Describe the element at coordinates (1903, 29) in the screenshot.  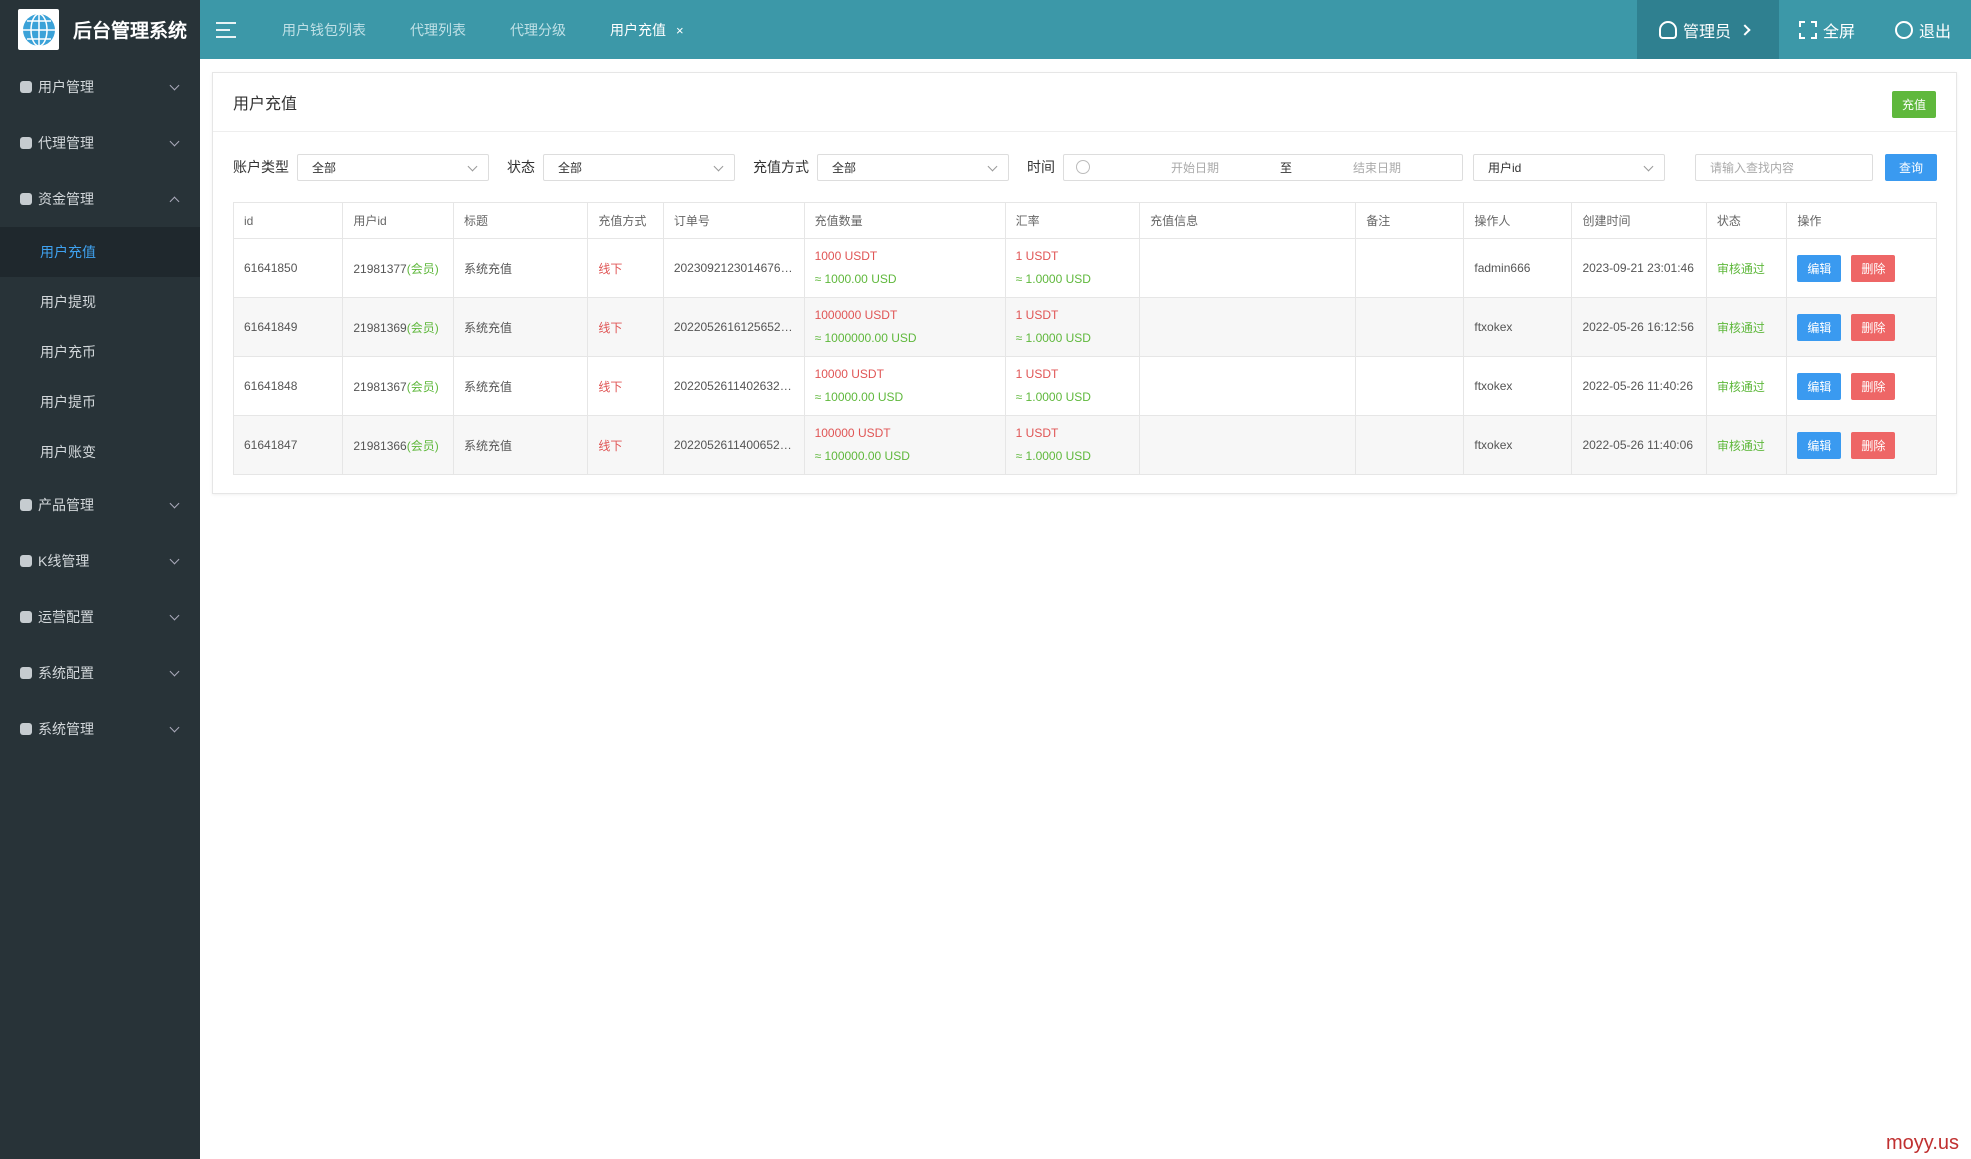
I see `logout-icon` at that location.